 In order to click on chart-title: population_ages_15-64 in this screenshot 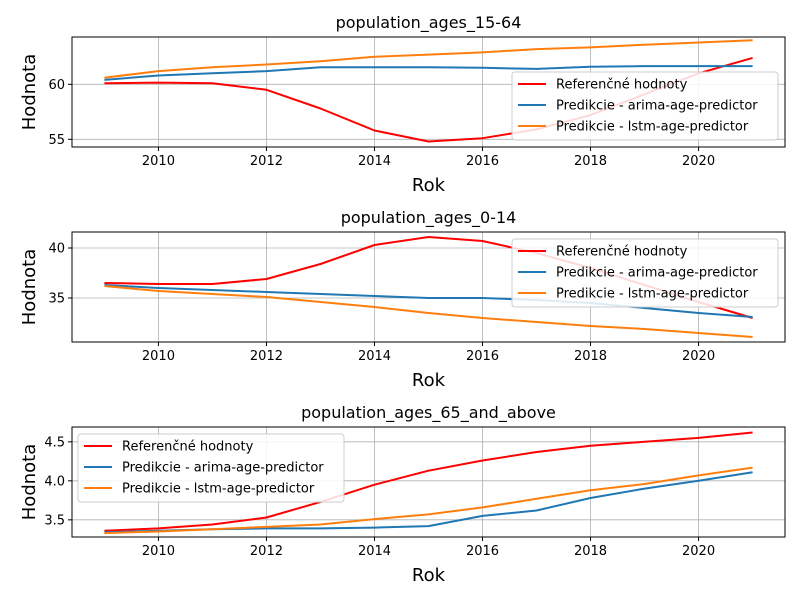, I will do `click(429, 23)`.